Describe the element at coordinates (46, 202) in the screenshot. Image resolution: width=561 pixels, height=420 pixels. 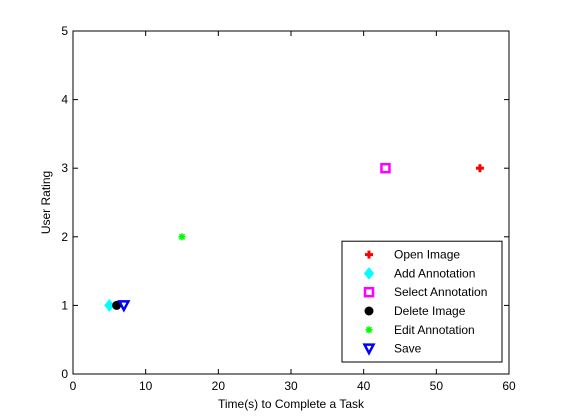
I see `y-axis-label: User Rating` at that location.